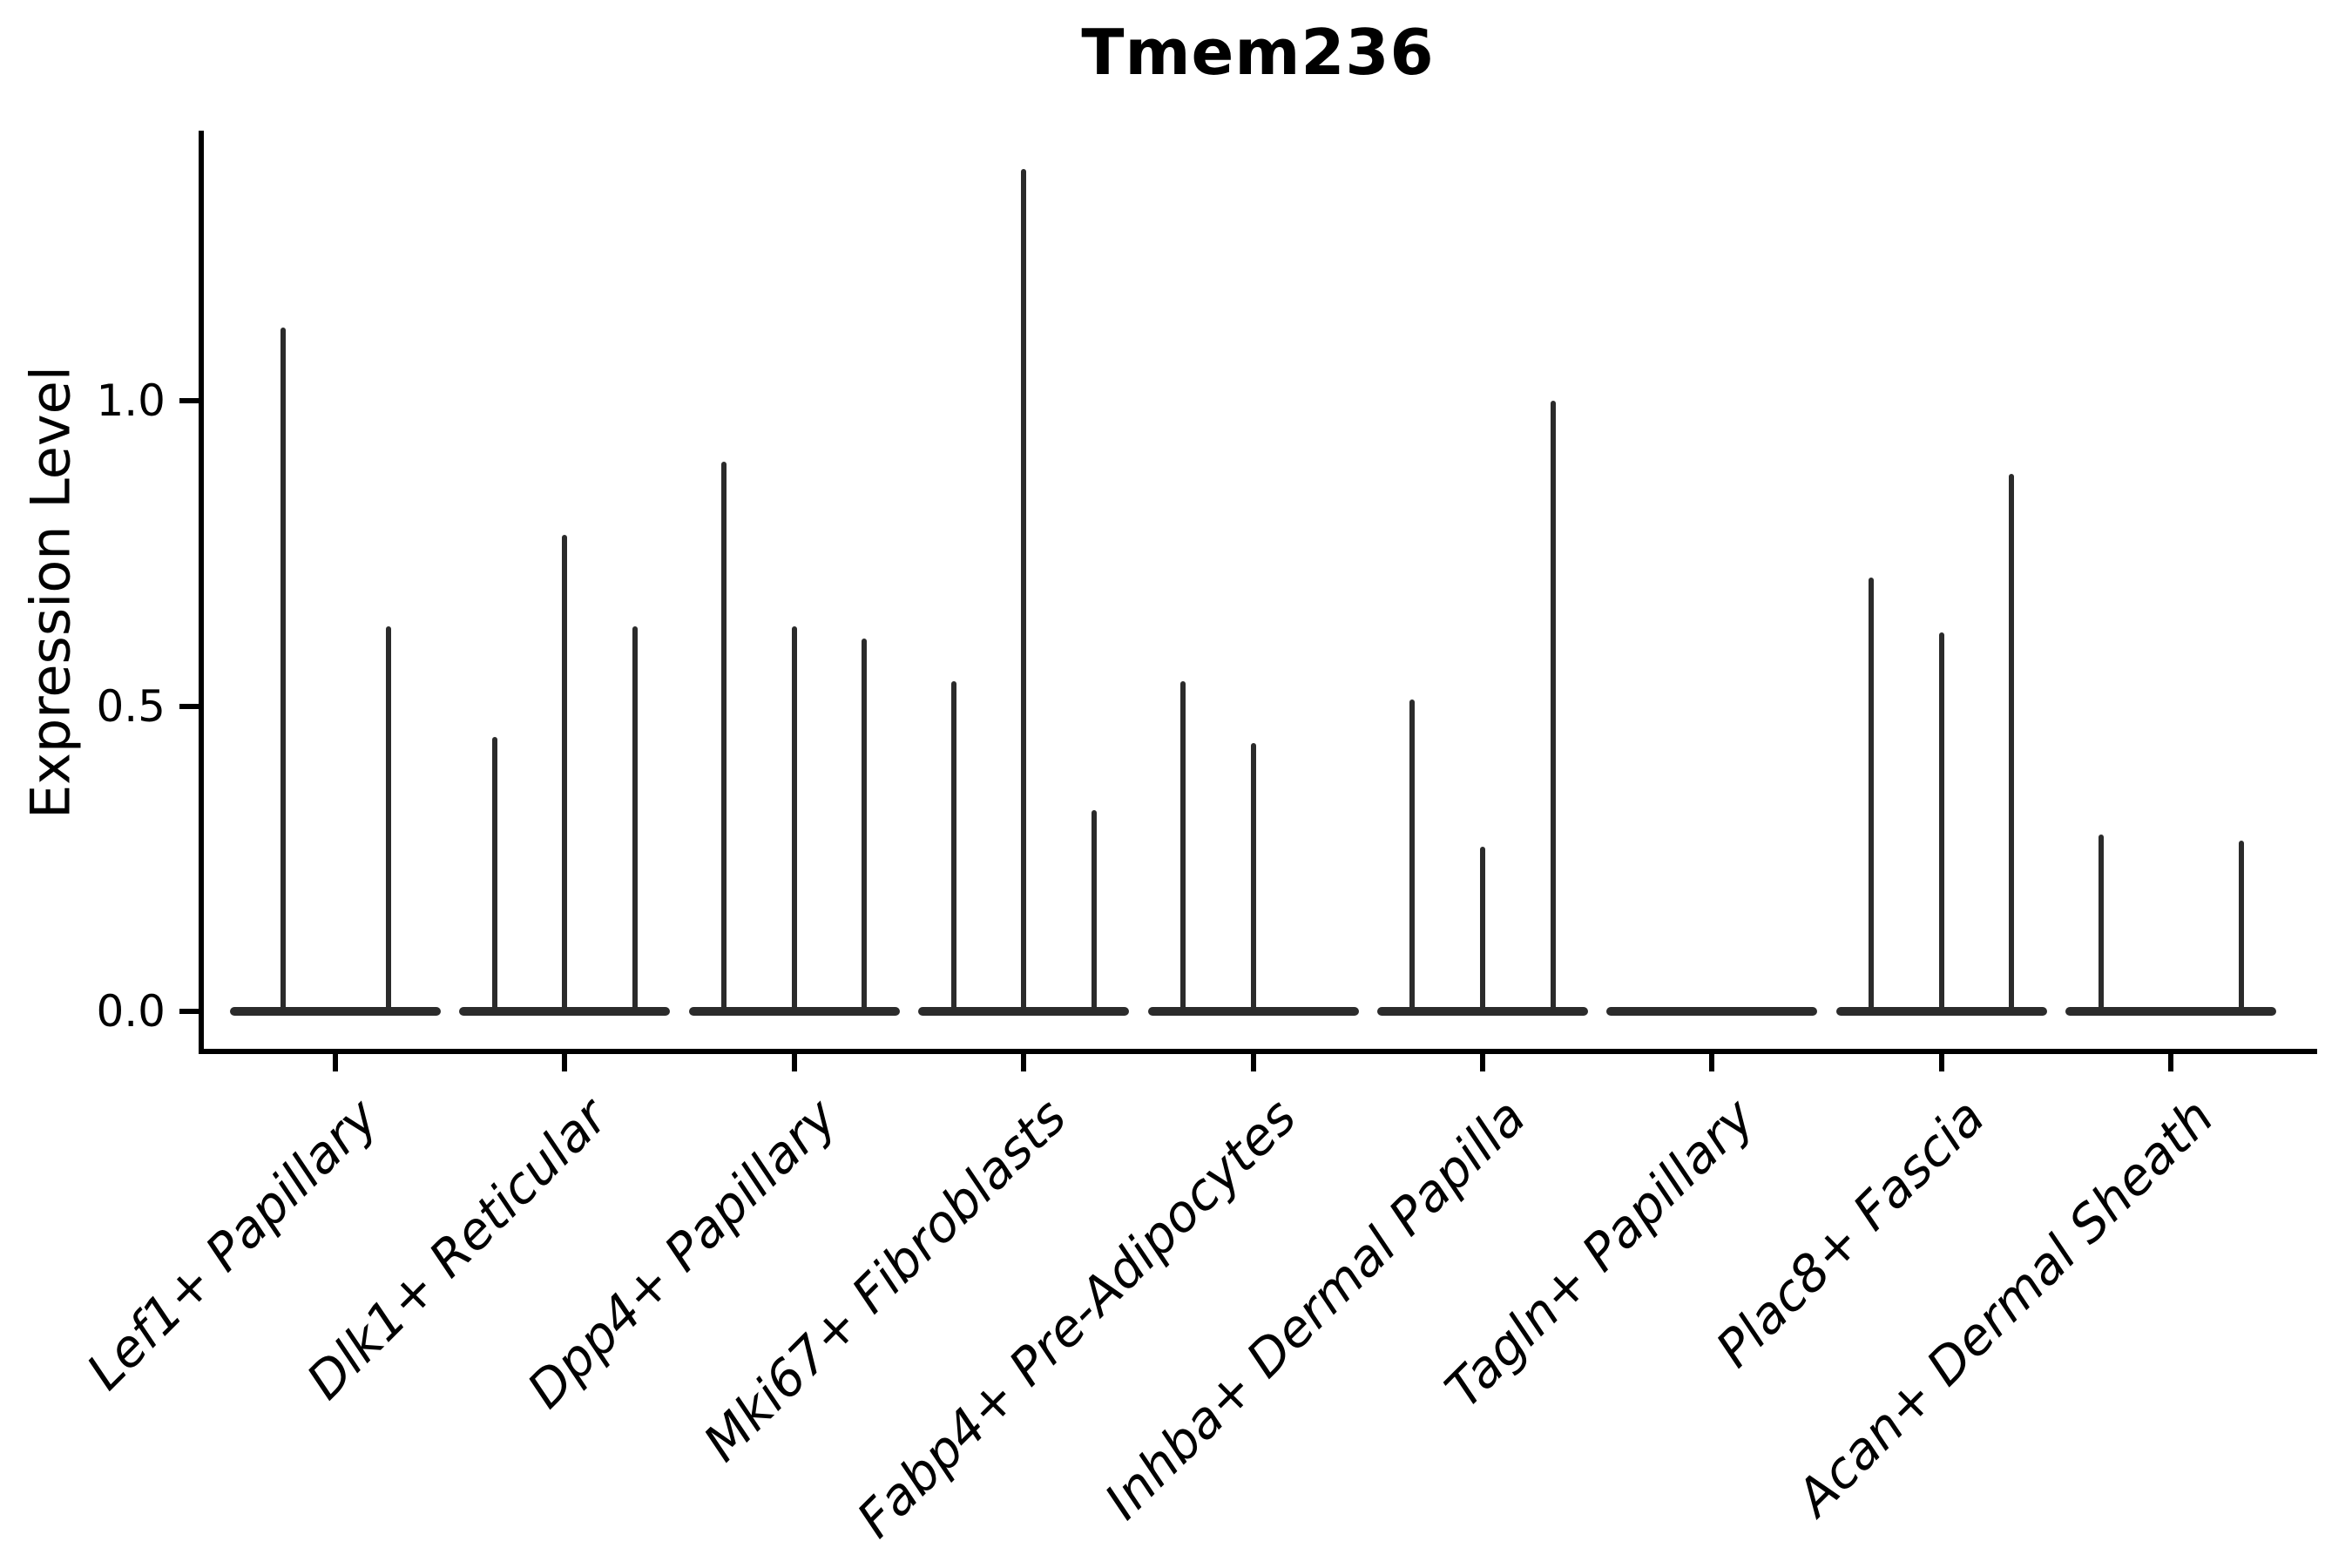  I want to click on y-tick-label: 0.0, so click(131, 1012).